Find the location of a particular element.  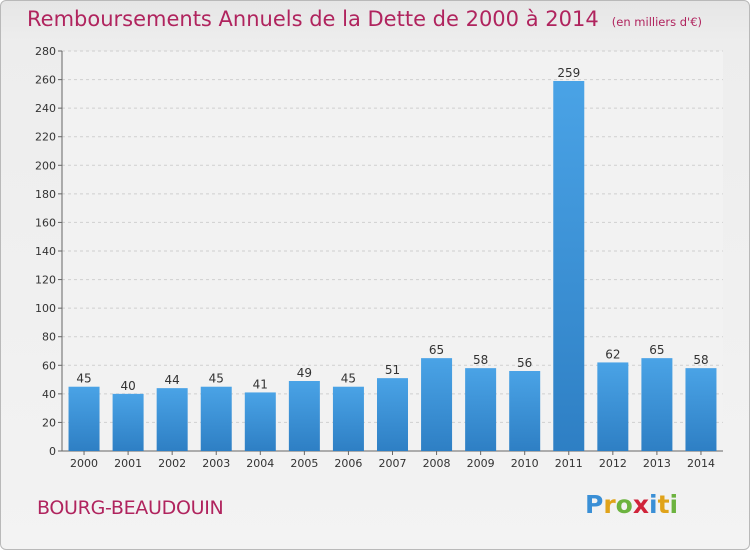

data-label: 44 is located at coordinates (172, 380).